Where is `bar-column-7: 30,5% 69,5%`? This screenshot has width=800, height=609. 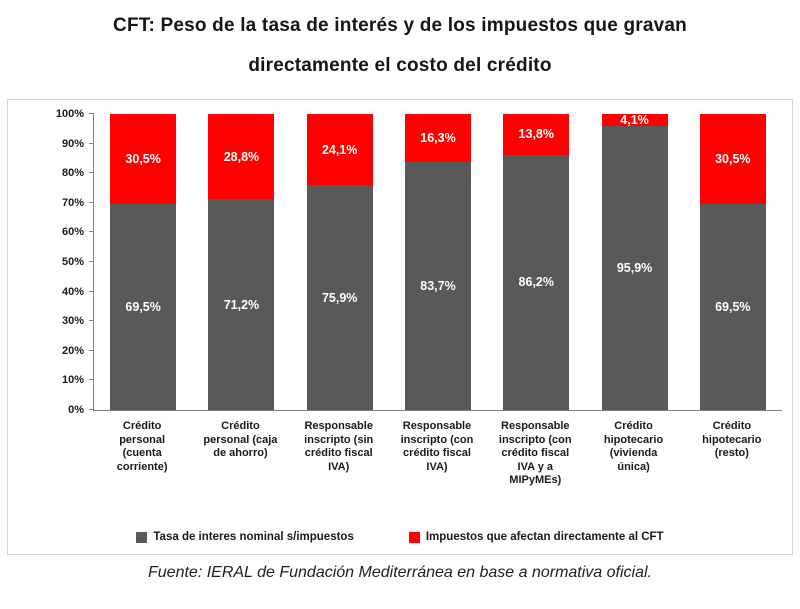 bar-column-7: 30,5% 69,5% is located at coordinates (733, 262).